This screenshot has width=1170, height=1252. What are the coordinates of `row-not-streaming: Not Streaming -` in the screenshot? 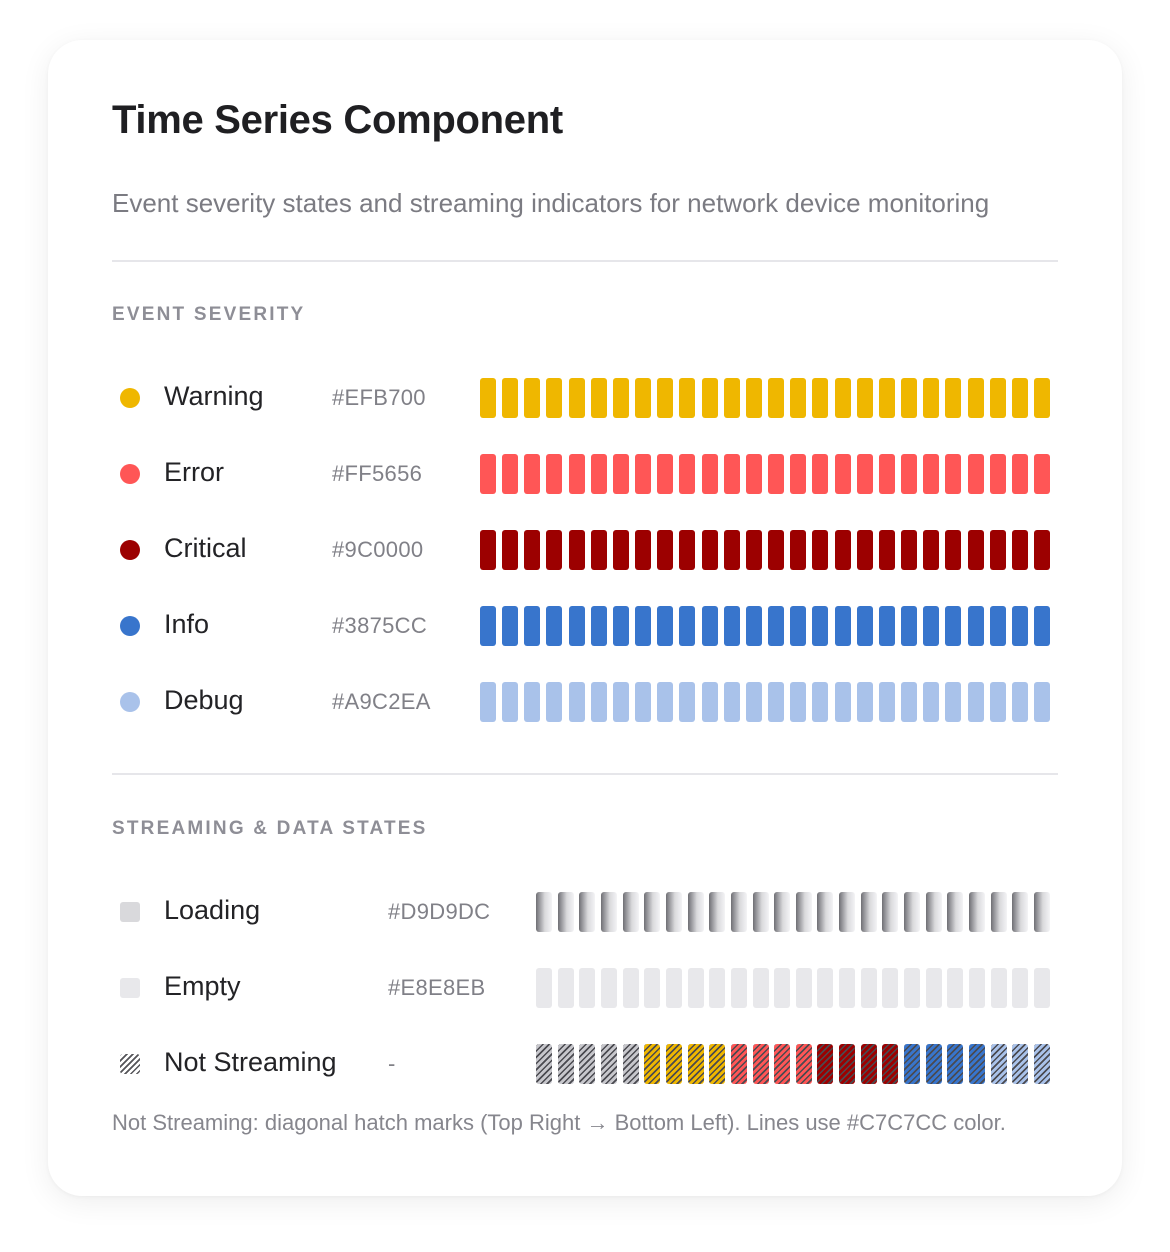 It's located at (585, 1064).